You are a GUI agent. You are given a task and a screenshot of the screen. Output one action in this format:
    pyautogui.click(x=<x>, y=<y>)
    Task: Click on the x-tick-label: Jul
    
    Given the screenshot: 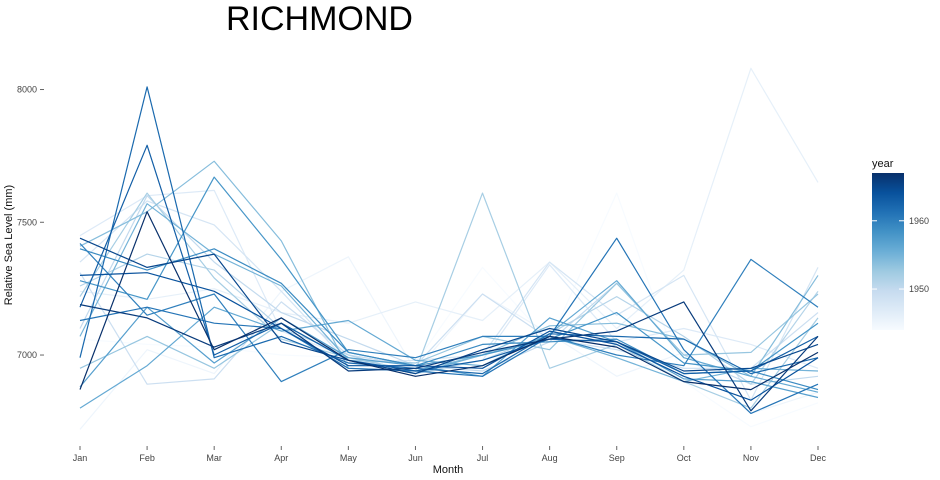 What is the action you would take?
    pyautogui.click(x=483, y=458)
    